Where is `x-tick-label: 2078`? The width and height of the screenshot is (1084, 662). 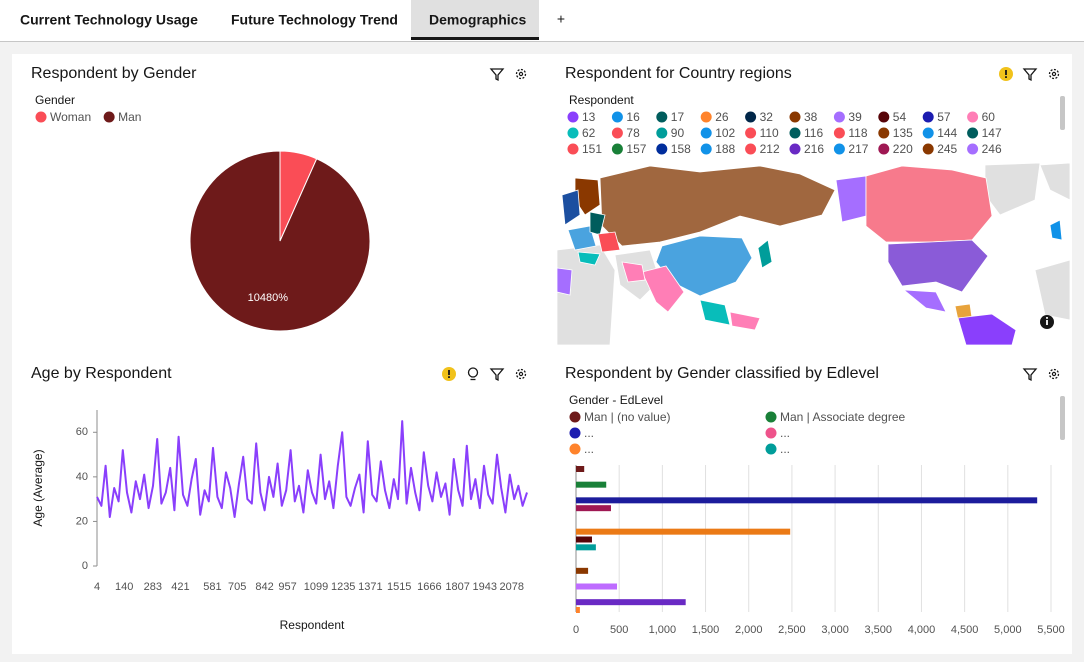 x-tick-label: 2078 is located at coordinates (512, 587).